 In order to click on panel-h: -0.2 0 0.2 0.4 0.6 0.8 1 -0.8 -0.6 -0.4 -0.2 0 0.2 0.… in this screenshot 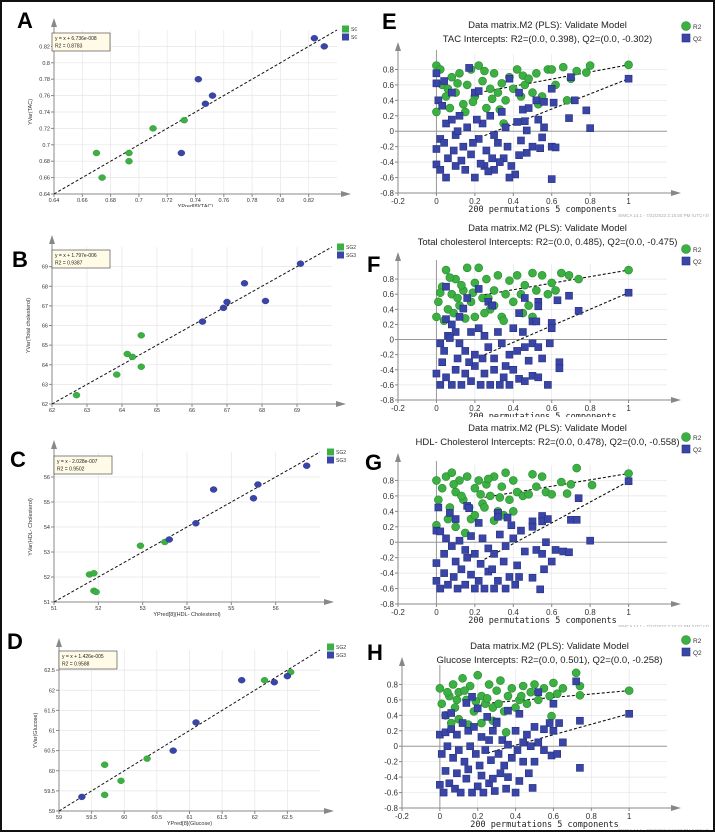, I will do `click(535, 730)`.